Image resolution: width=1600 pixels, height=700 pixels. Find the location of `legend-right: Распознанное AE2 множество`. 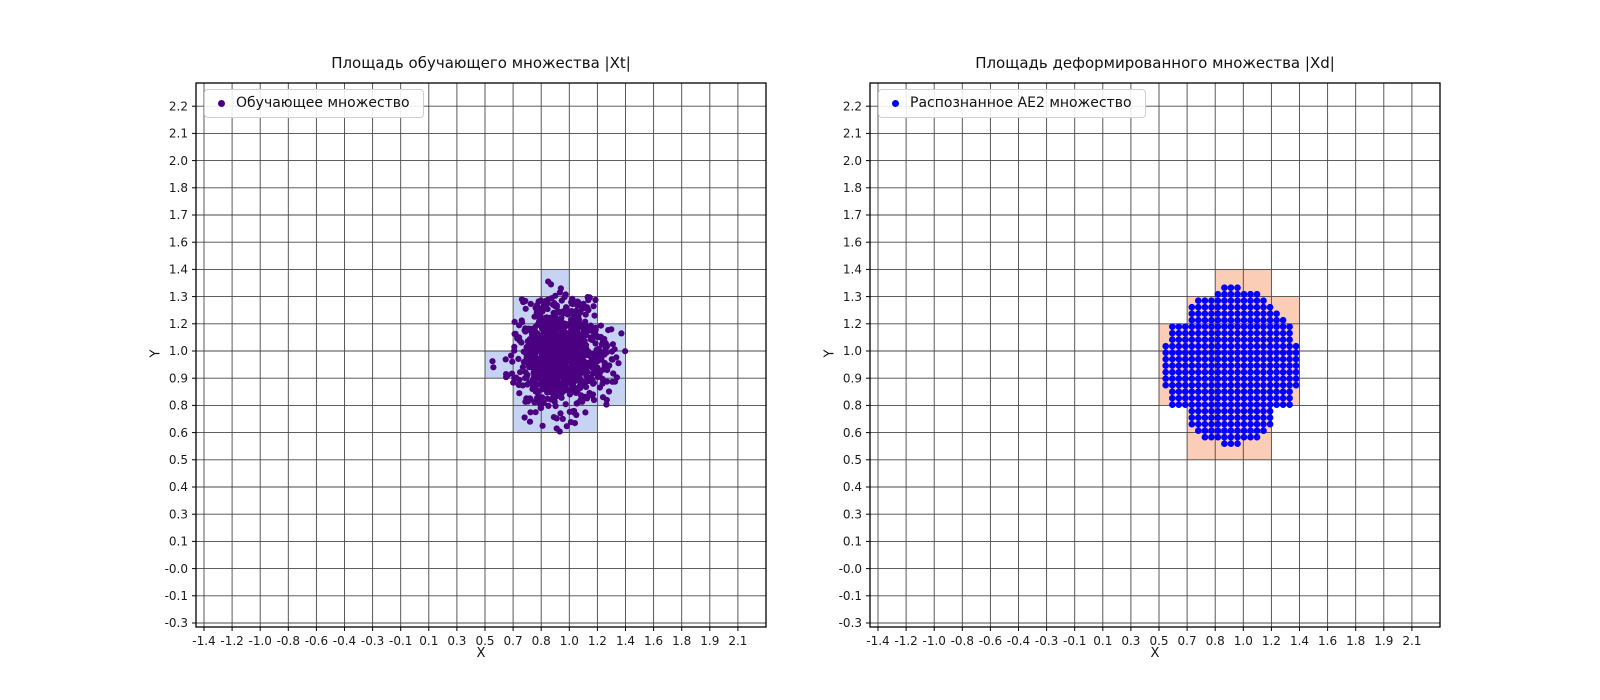

legend-right: Распознанное AE2 множество is located at coordinates (1012, 103).